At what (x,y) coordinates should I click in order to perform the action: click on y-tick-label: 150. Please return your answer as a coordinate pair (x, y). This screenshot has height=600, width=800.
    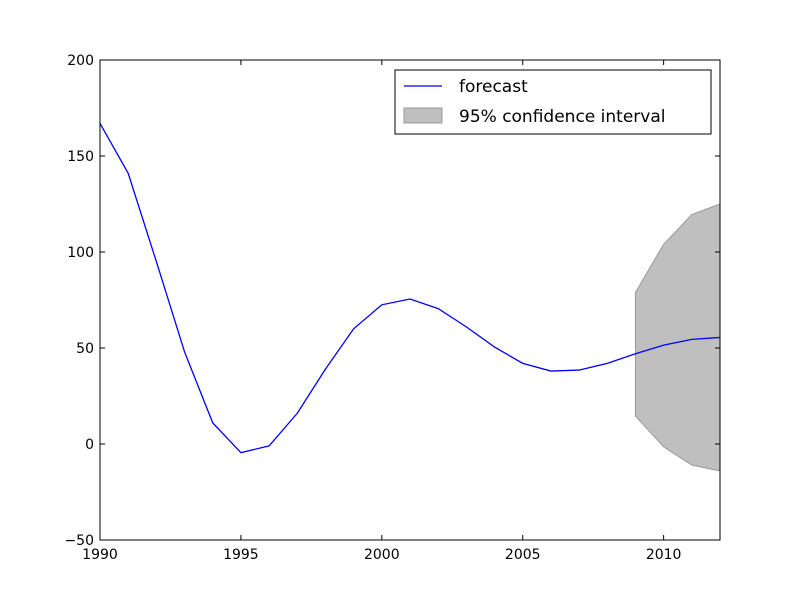
    Looking at the image, I should click on (80, 157).